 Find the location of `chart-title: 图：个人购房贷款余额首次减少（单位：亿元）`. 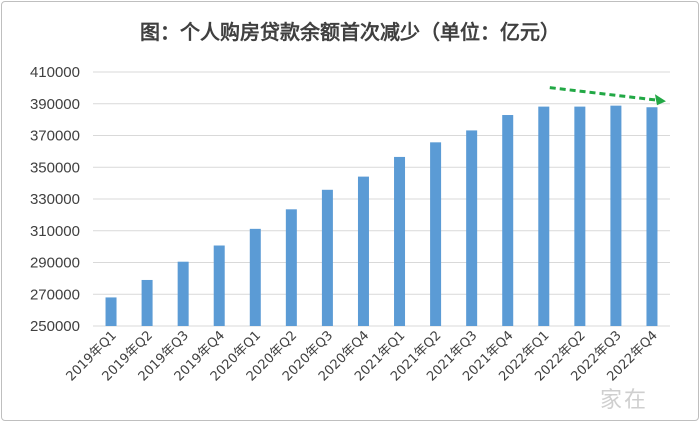

chart-title: 图：个人购房贷款余额首次减少（单位：亿元） is located at coordinates (350, 32).